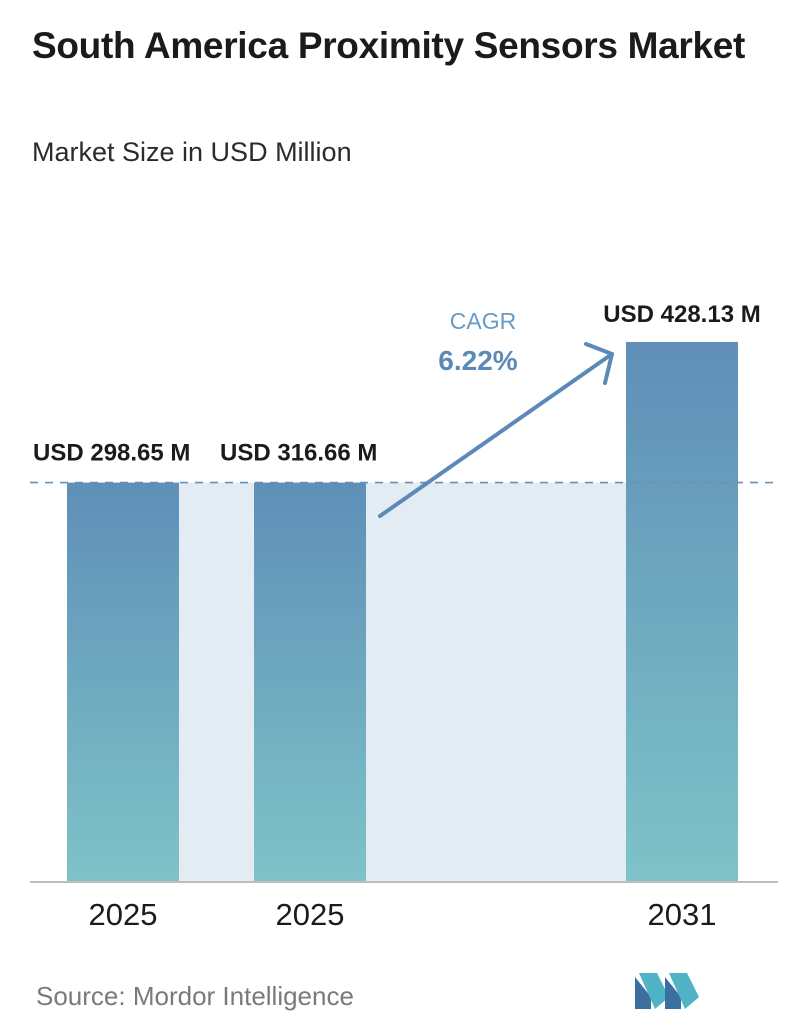 This screenshot has width=796, height=1034. I want to click on category-label-2: 2031, so click(682, 914).